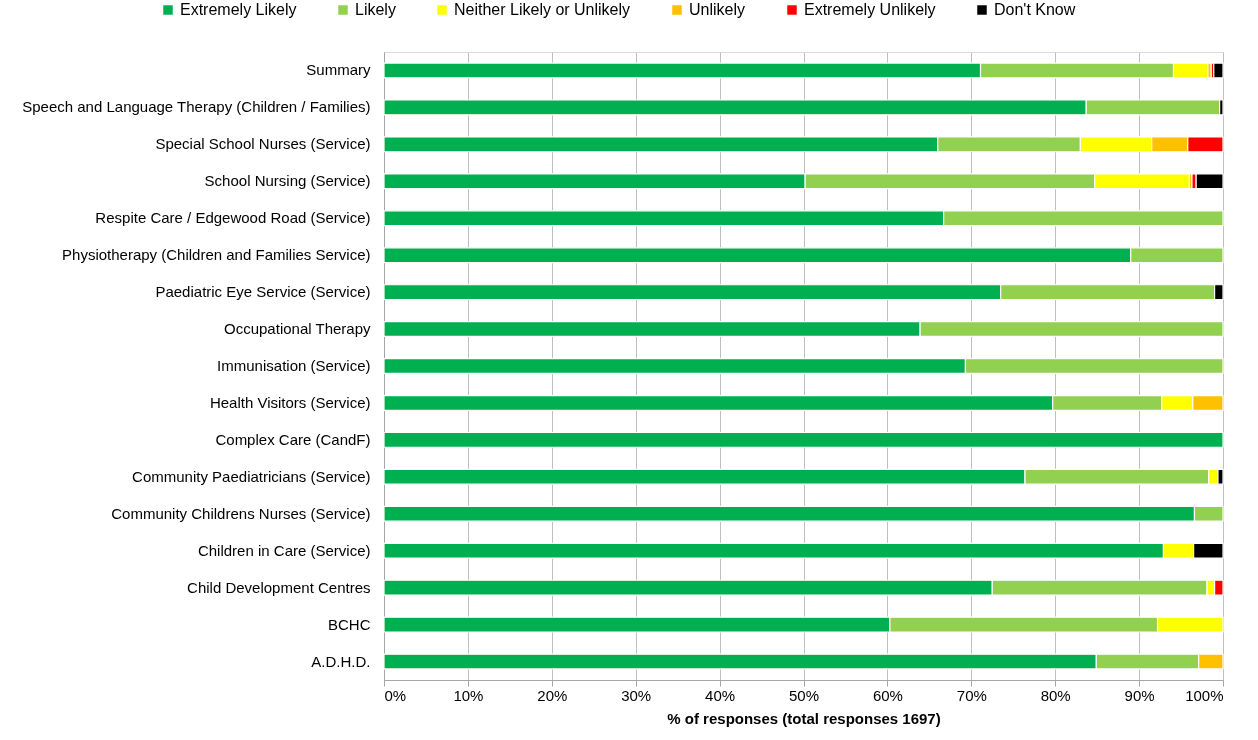  Describe the element at coordinates (241, 513) in the screenshot. I see `y-tick-label: Community Childrens Nurses (Service)` at that location.